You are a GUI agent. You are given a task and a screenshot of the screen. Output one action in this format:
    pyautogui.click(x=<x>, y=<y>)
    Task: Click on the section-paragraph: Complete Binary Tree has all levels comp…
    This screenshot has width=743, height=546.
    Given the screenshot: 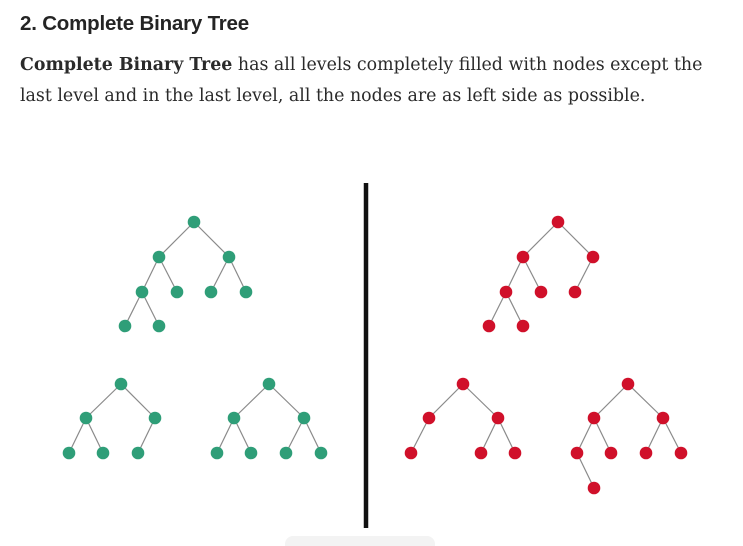 What is the action you would take?
    pyautogui.click(x=370, y=81)
    